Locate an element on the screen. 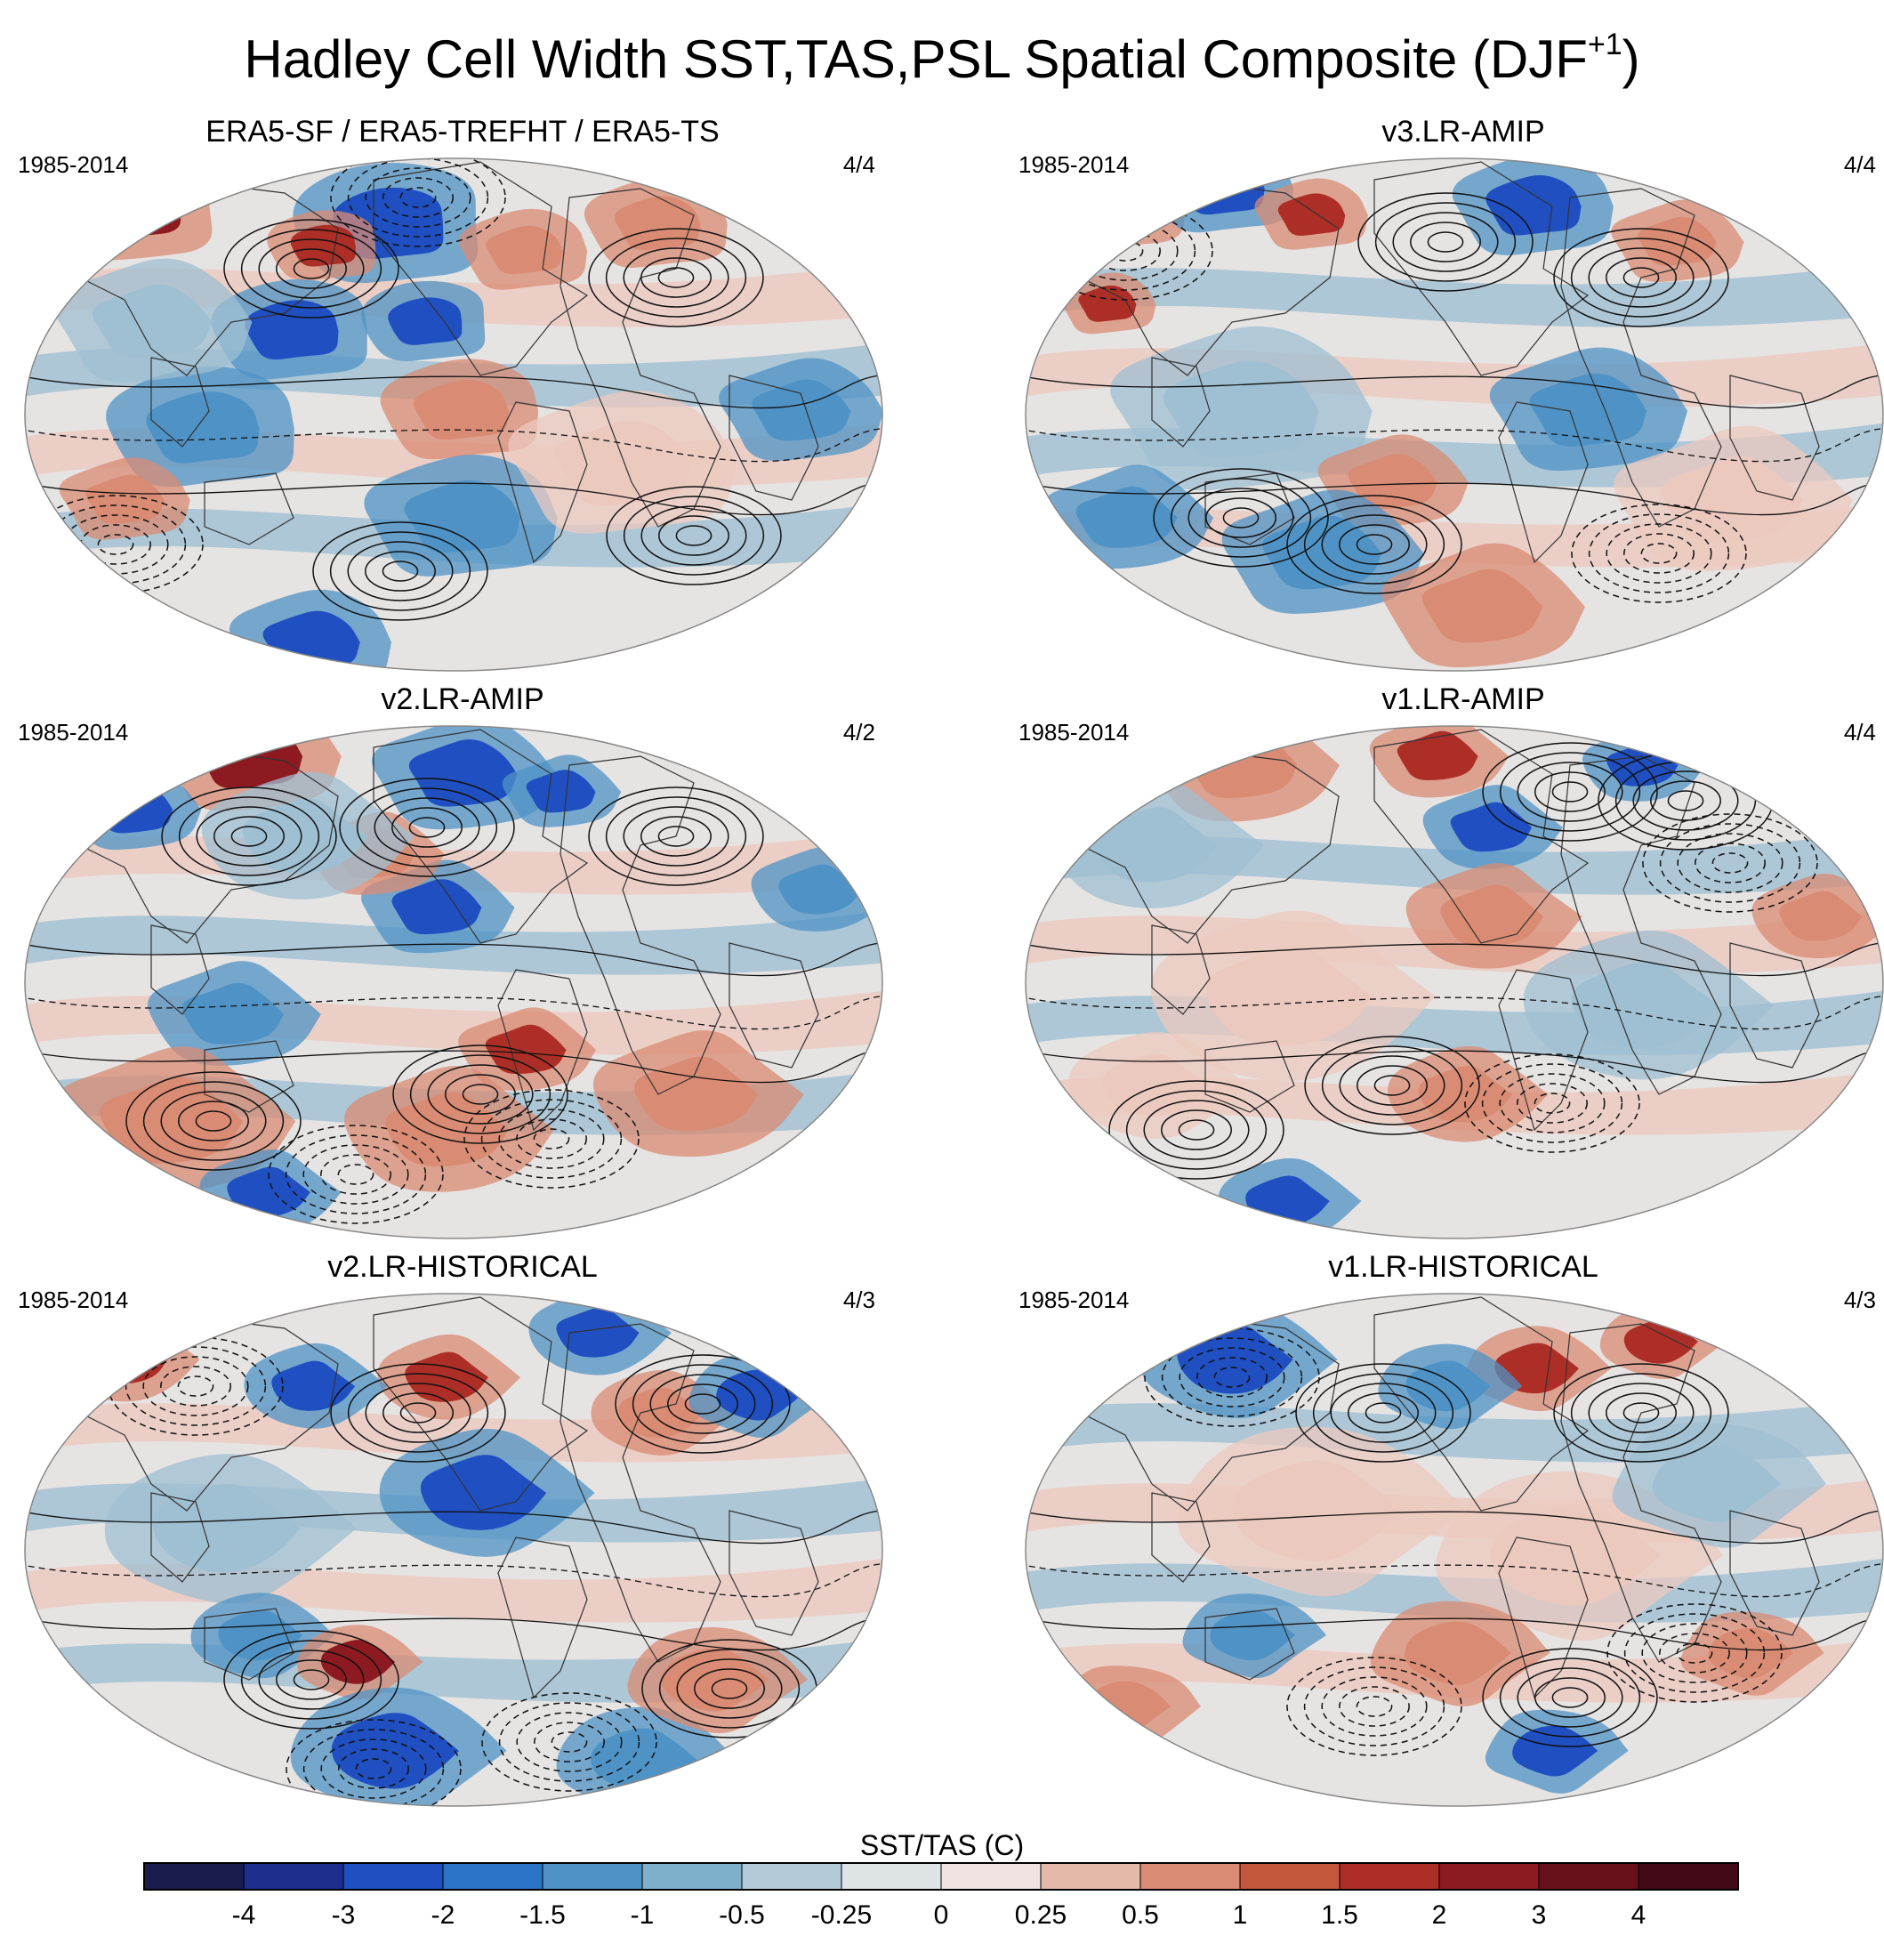 This screenshot has width=1884, height=1960. map-panel-v2-lr-historical: v2.LR-HISTORICAL 1985-2014 4/3 is located at coordinates (462, 1534).